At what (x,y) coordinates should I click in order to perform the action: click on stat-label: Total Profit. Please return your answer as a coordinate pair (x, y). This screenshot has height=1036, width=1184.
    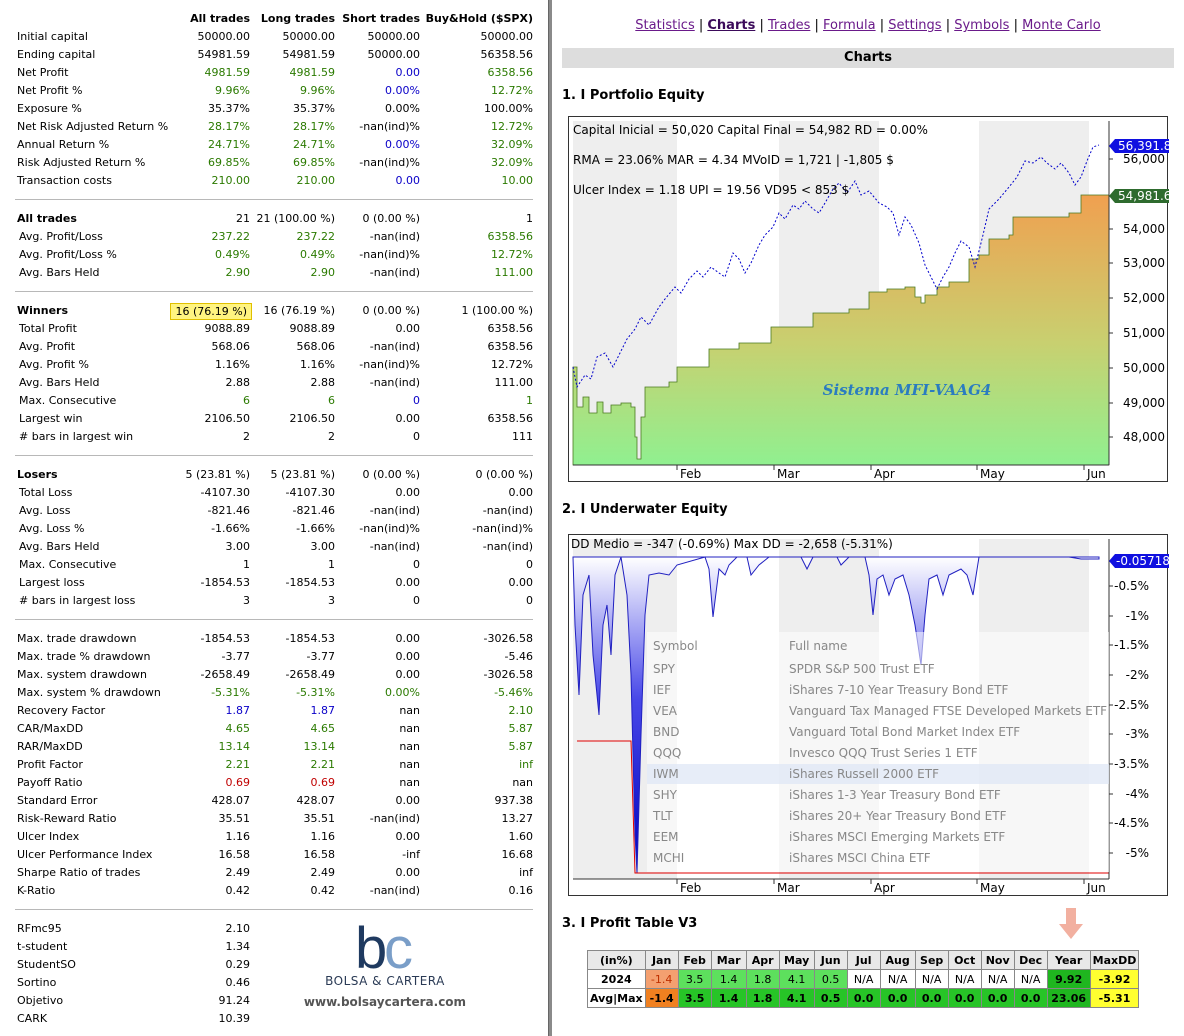
    Looking at the image, I should click on (48, 328).